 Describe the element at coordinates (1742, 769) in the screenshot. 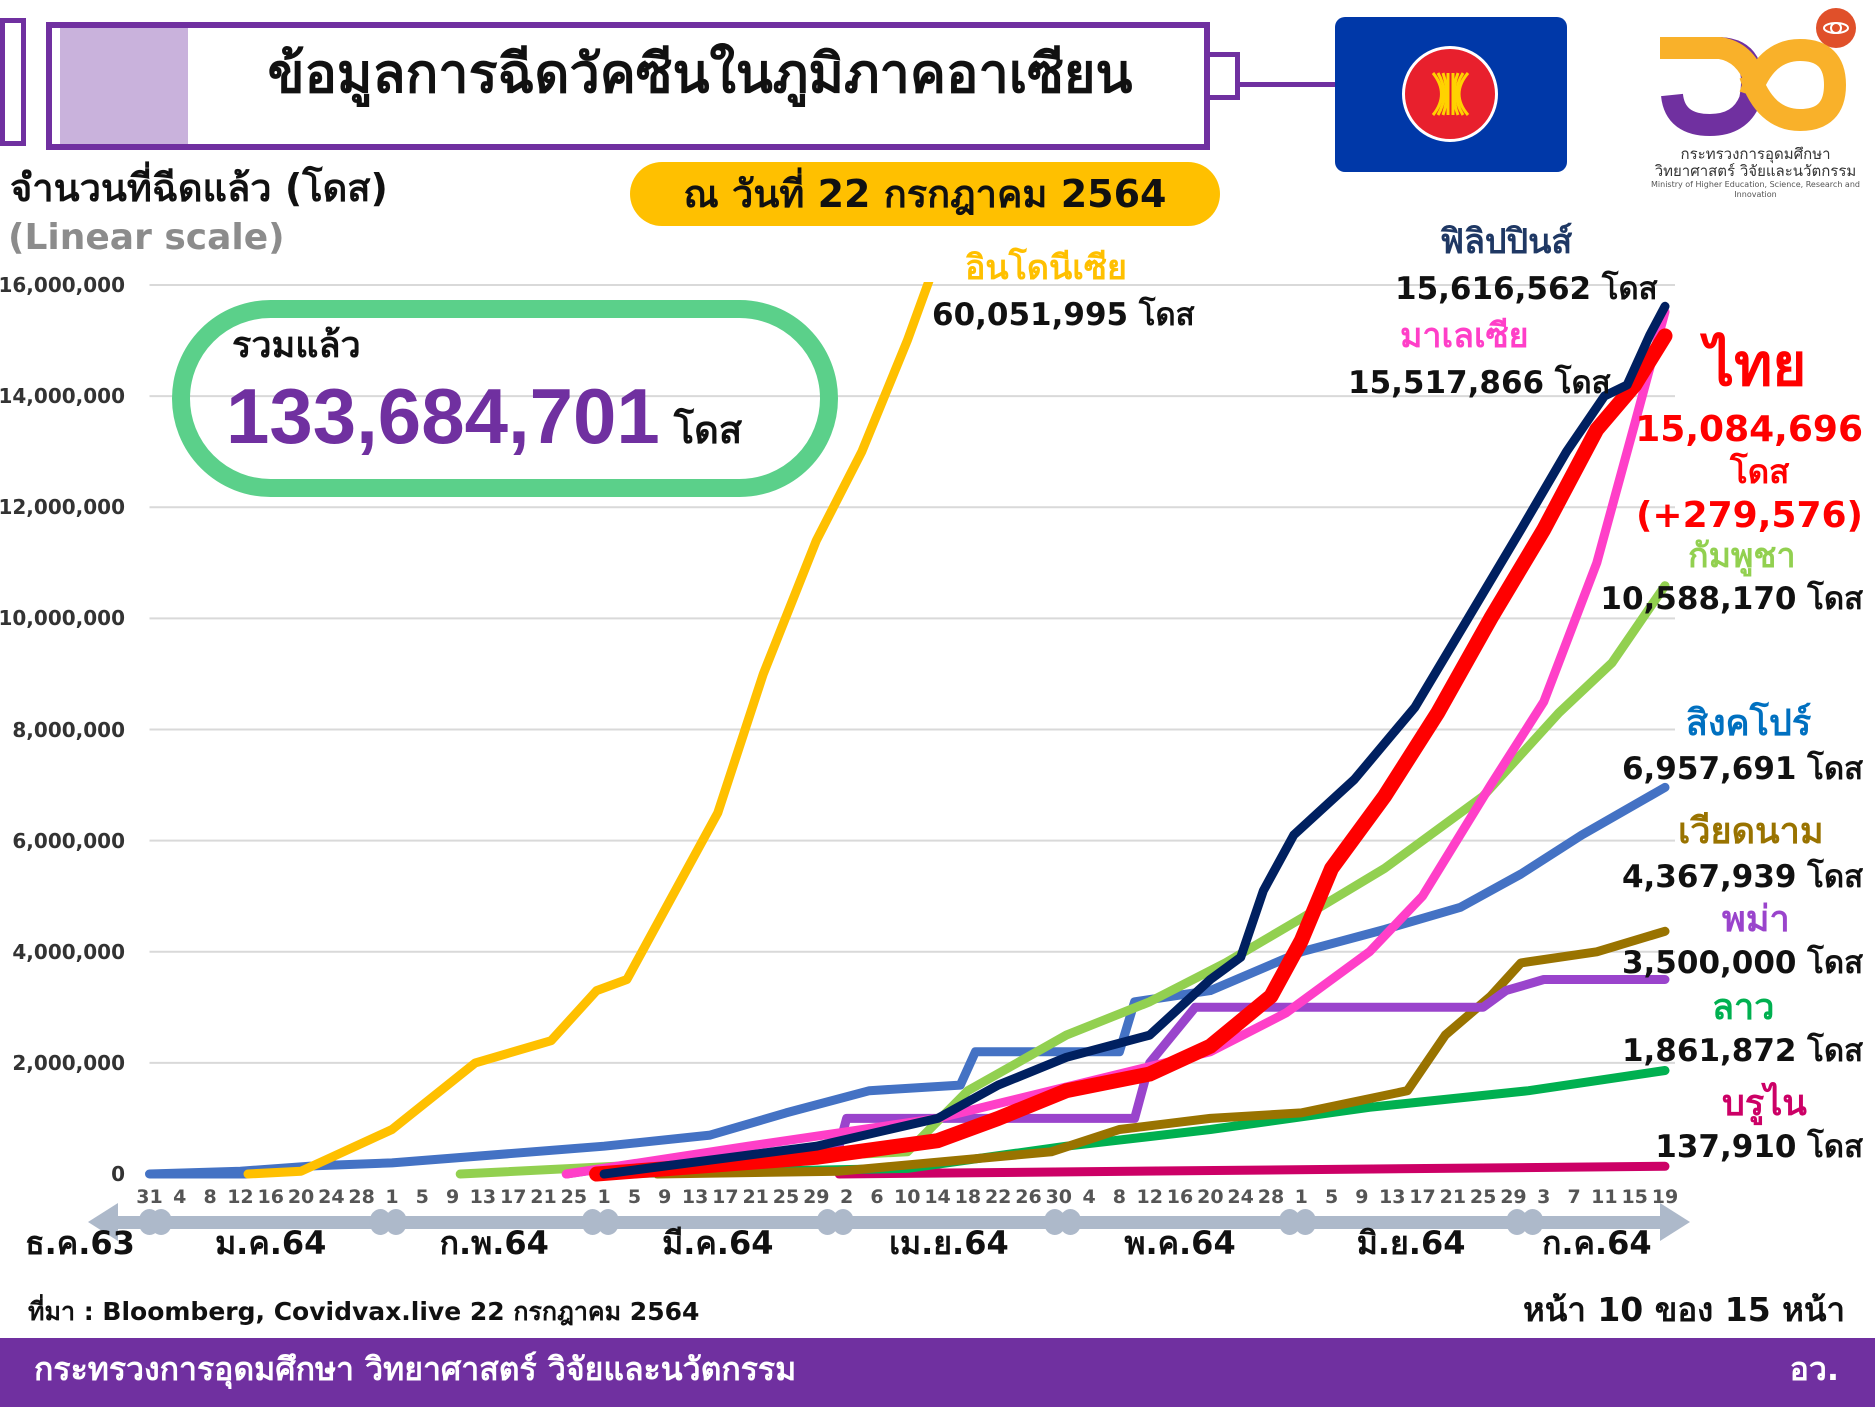

I see `value-singapore: 6,957,691 โดส` at that location.